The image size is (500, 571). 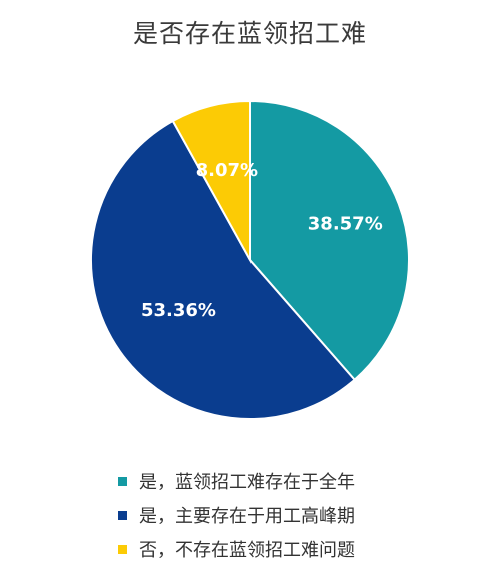 I want to click on legend-item-peak-period: 是，主要存在于用工高峰期, so click(x=236, y=515).